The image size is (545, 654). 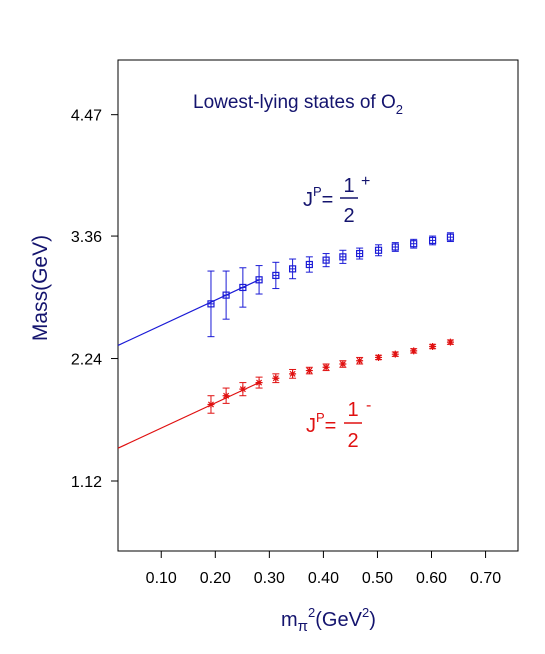 What do you see at coordinates (328, 620) in the screenshot?
I see `x-axis-label: mπ2(GeV2)` at bounding box center [328, 620].